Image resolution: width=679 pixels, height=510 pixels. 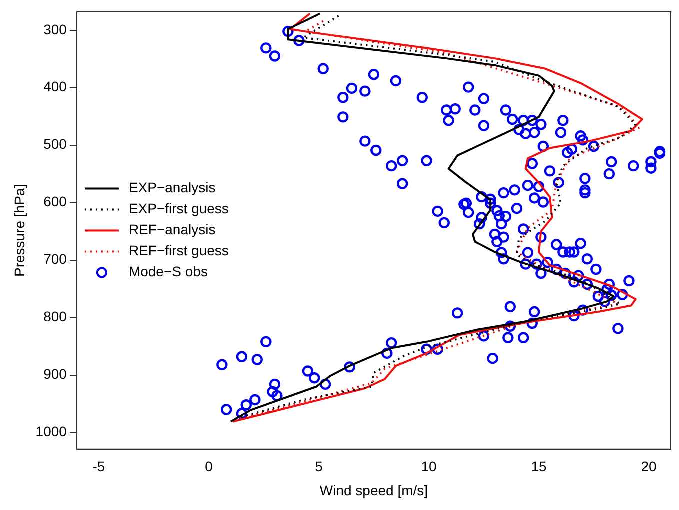 What do you see at coordinates (56, 259) in the screenshot?
I see `y-tick-label: 700` at bounding box center [56, 259].